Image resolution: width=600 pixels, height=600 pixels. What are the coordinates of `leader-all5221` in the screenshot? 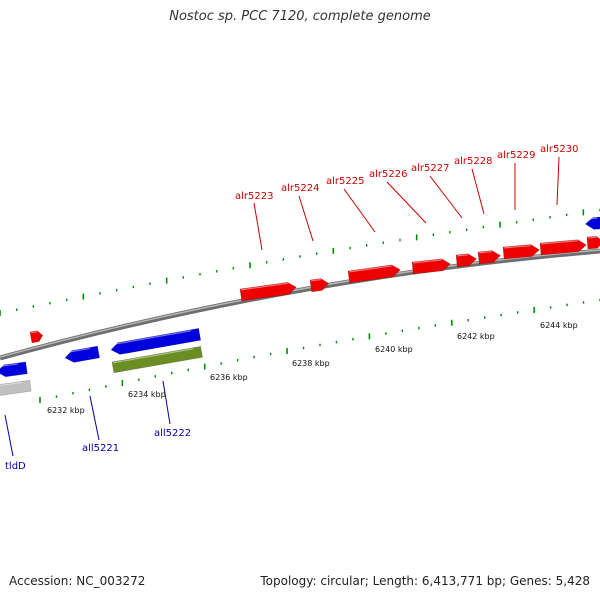 It's located at (94, 418).